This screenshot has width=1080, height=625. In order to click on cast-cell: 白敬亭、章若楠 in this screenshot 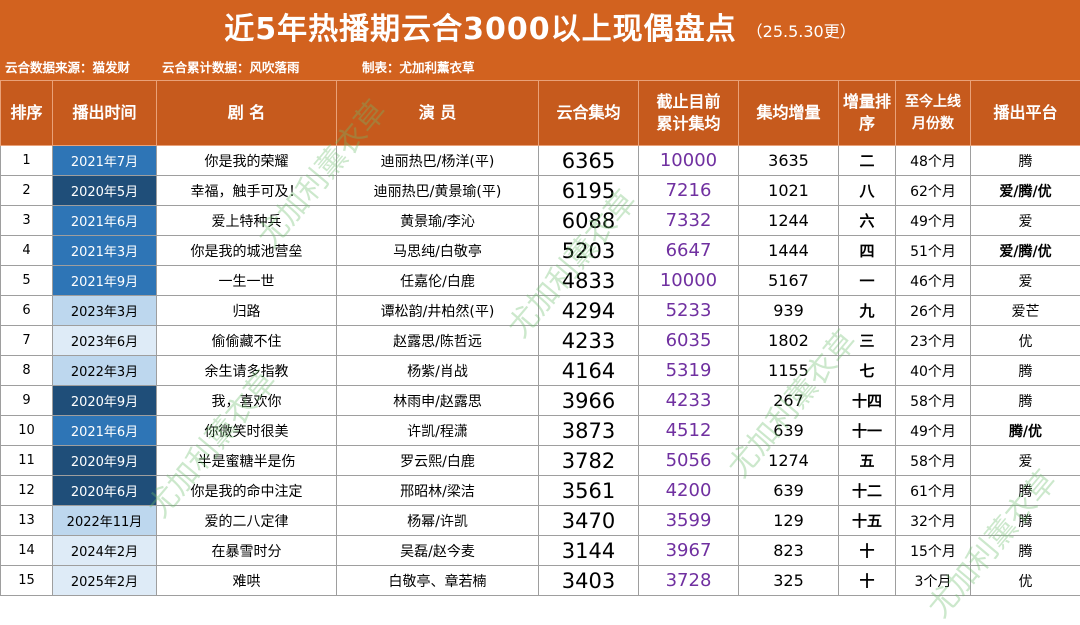, I will do `click(438, 581)`.